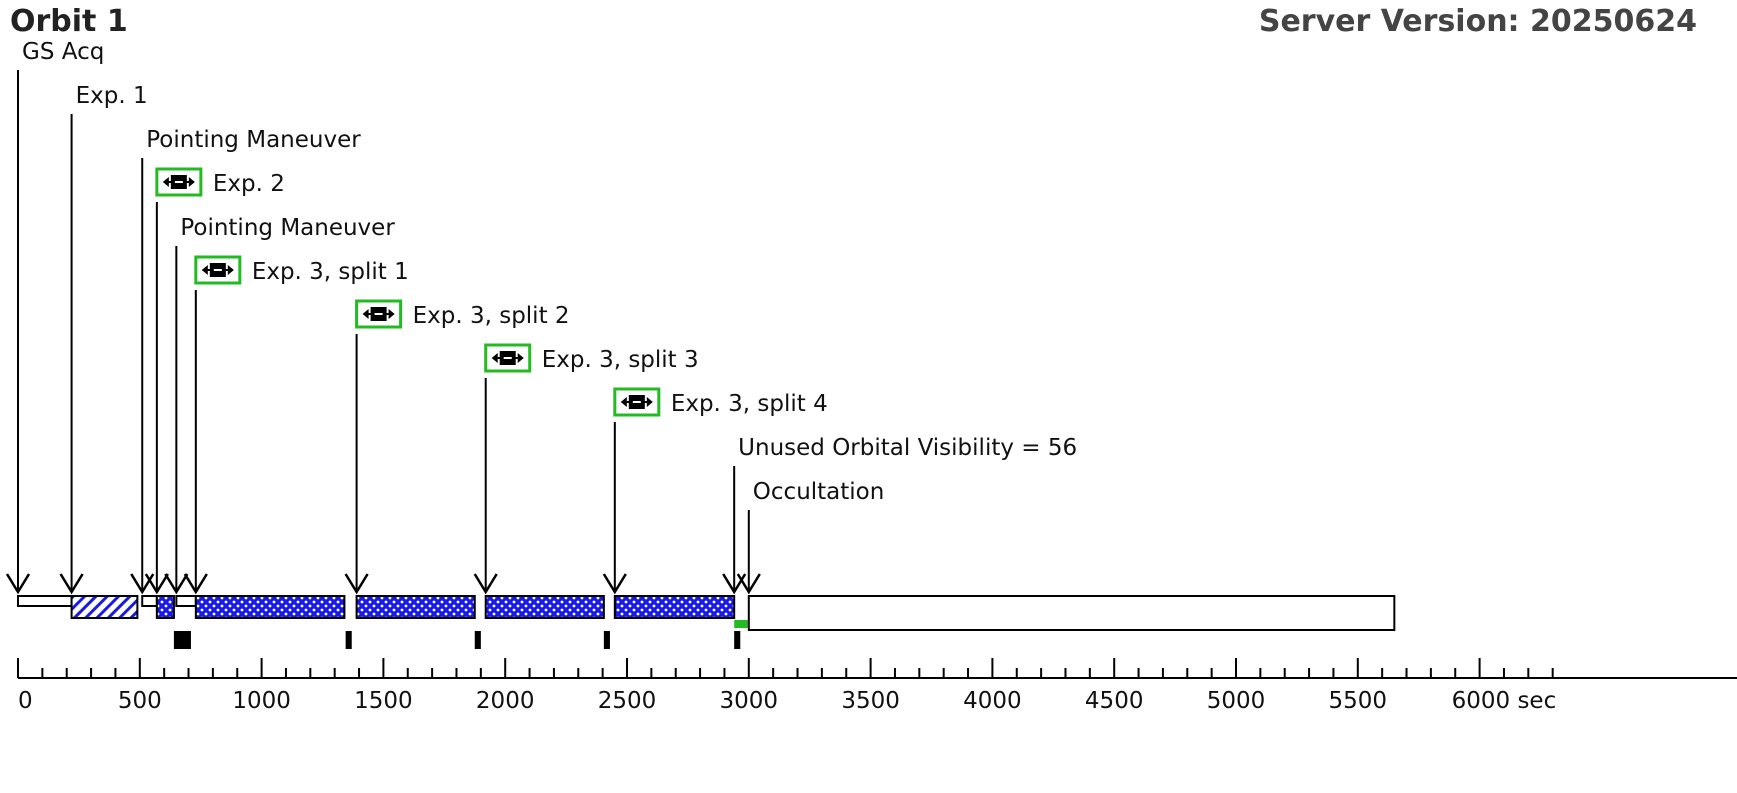 This screenshot has height=793, width=1737. What do you see at coordinates (45, 601) in the screenshot?
I see `segment-acq` at bounding box center [45, 601].